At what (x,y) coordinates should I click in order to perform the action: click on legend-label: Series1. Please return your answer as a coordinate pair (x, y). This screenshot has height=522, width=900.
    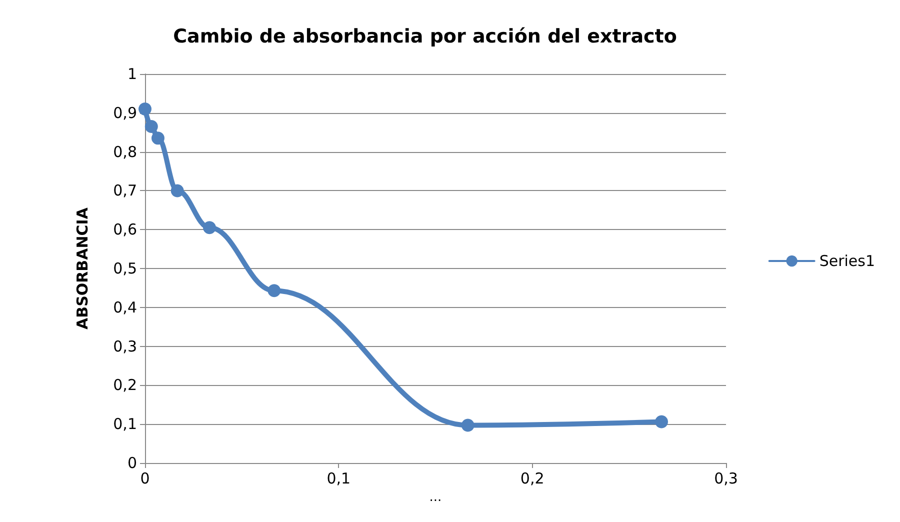
    Looking at the image, I should click on (847, 261).